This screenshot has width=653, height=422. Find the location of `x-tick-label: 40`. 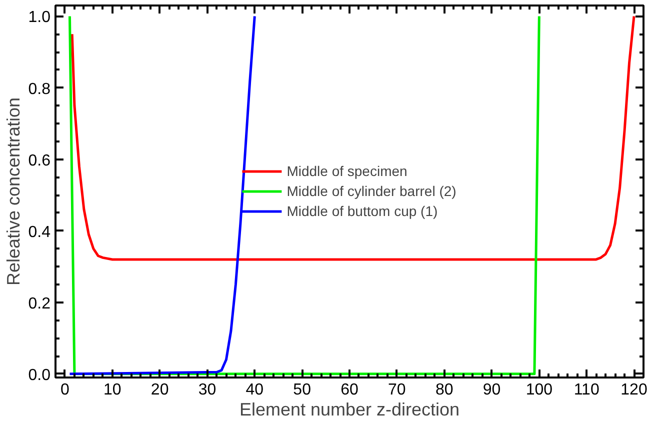

x-tick-label: 40 is located at coordinates (255, 390).